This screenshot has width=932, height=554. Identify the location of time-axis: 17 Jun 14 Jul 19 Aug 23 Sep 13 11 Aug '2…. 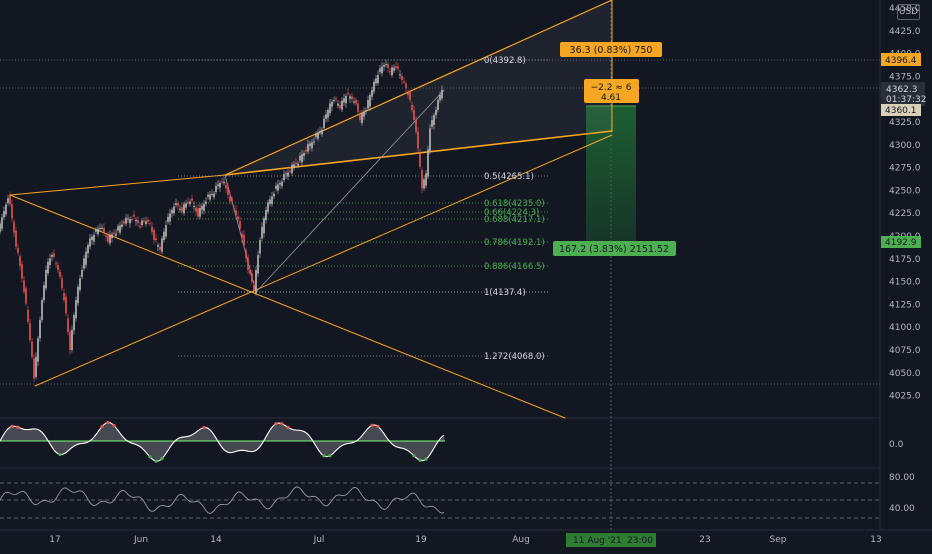
(465, 540).